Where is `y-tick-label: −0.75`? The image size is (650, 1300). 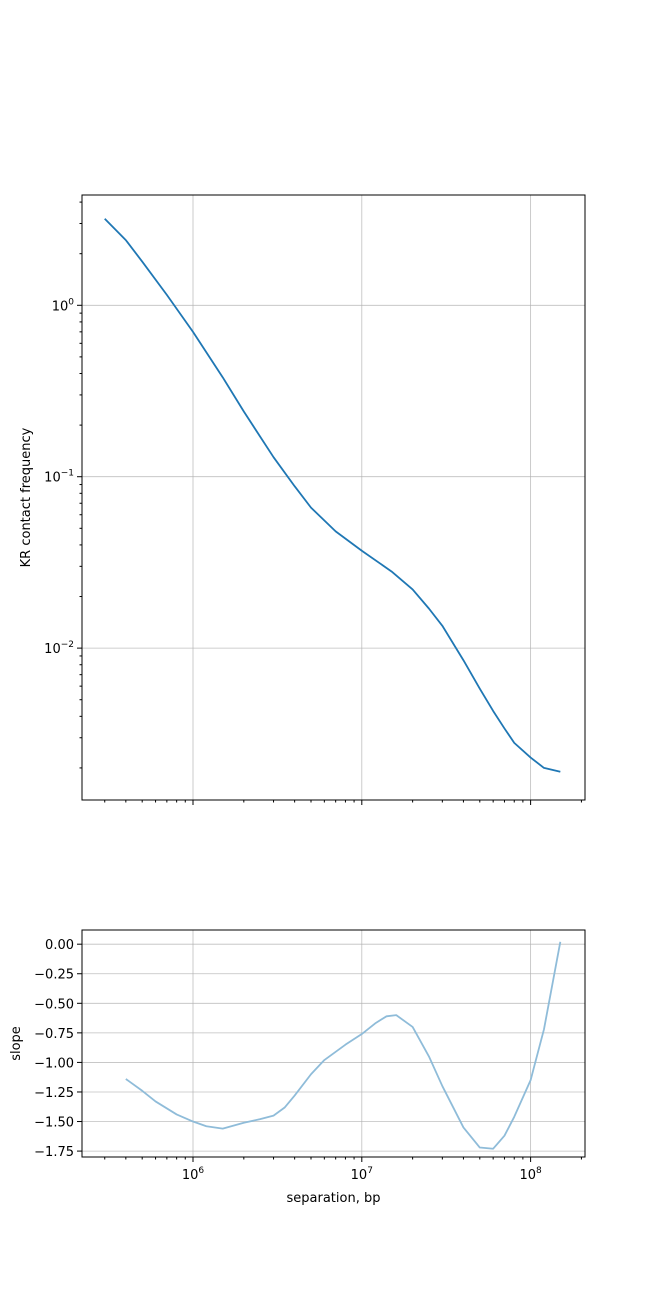 y-tick-label: −0.75 is located at coordinates (54, 1034).